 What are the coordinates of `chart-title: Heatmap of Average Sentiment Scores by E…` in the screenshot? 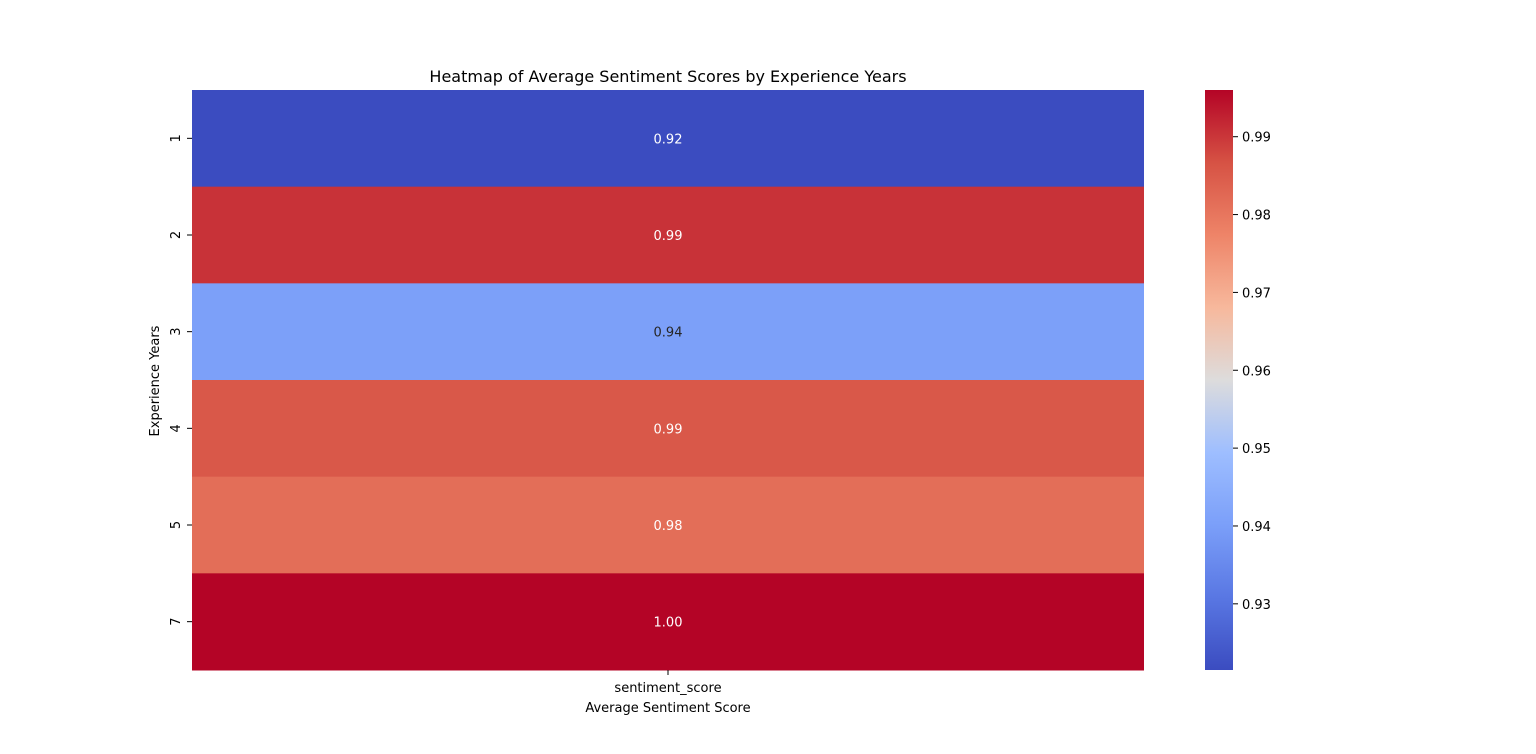 It's located at (667, 76).